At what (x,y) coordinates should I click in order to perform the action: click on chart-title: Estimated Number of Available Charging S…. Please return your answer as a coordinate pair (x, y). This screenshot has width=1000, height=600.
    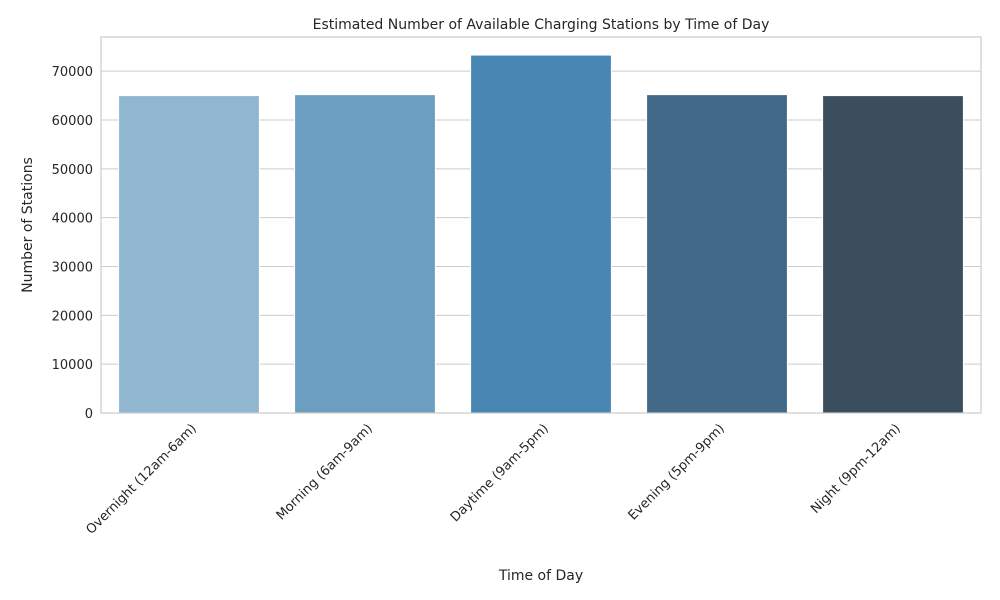
    Looking at the image, I should click on (541, 25).